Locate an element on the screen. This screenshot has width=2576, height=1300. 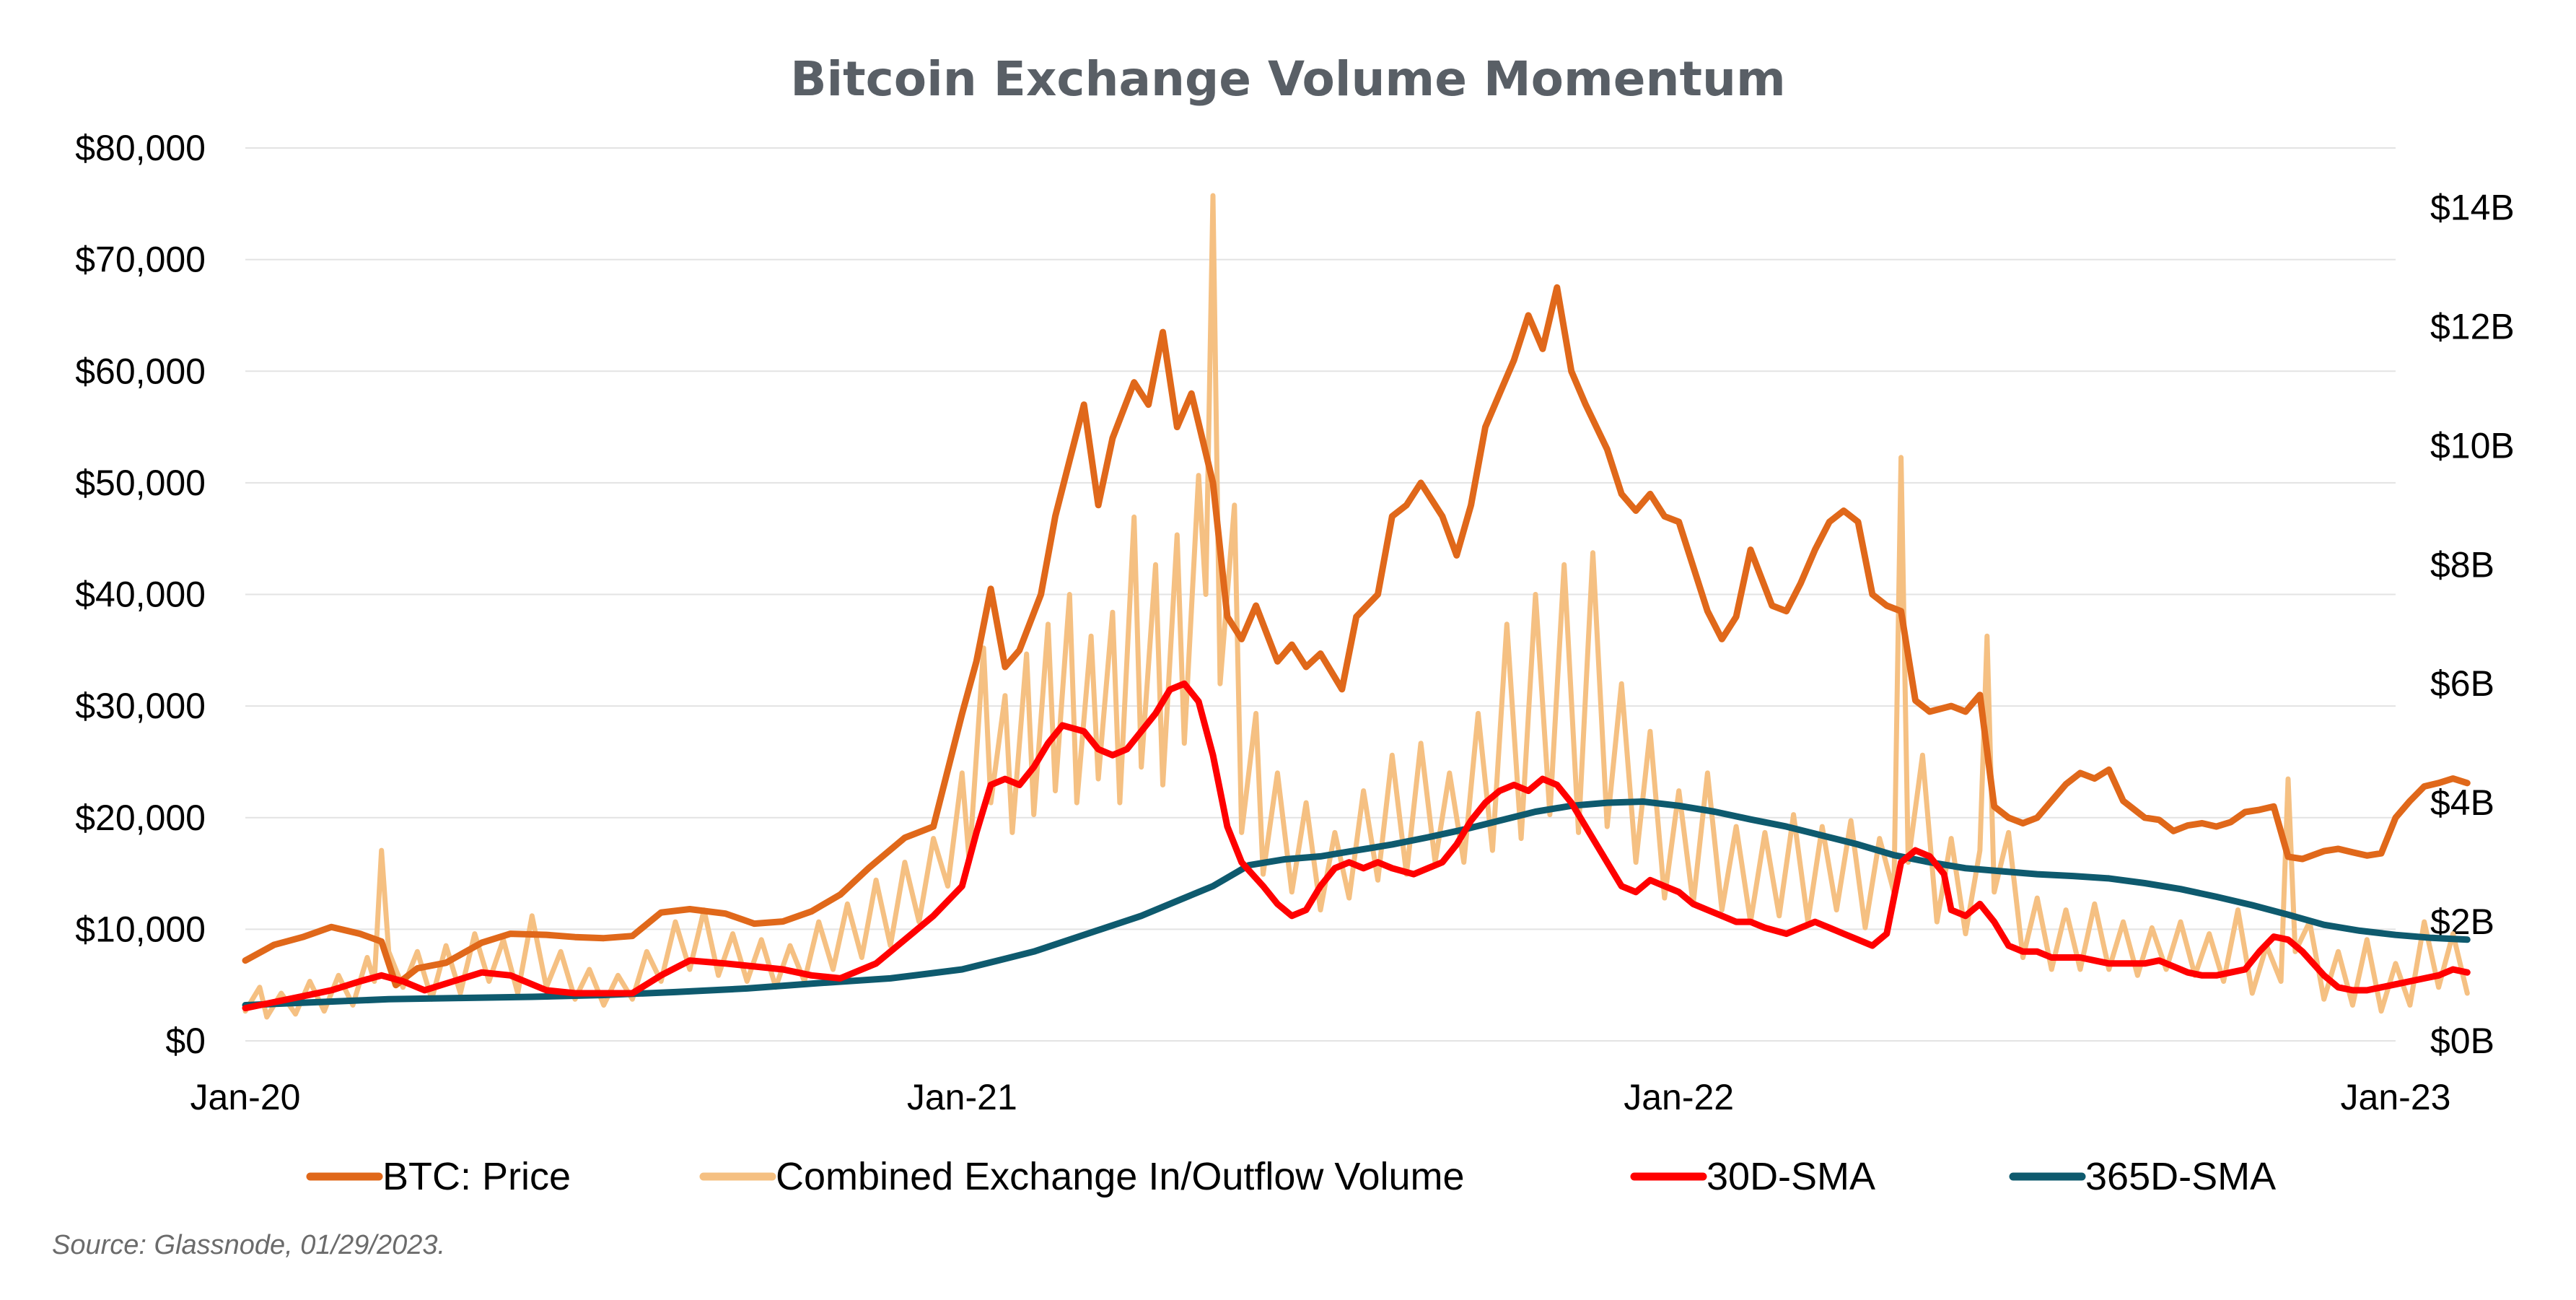
x-tick-label: Jan-21 is located at coordinates (962, 1097).